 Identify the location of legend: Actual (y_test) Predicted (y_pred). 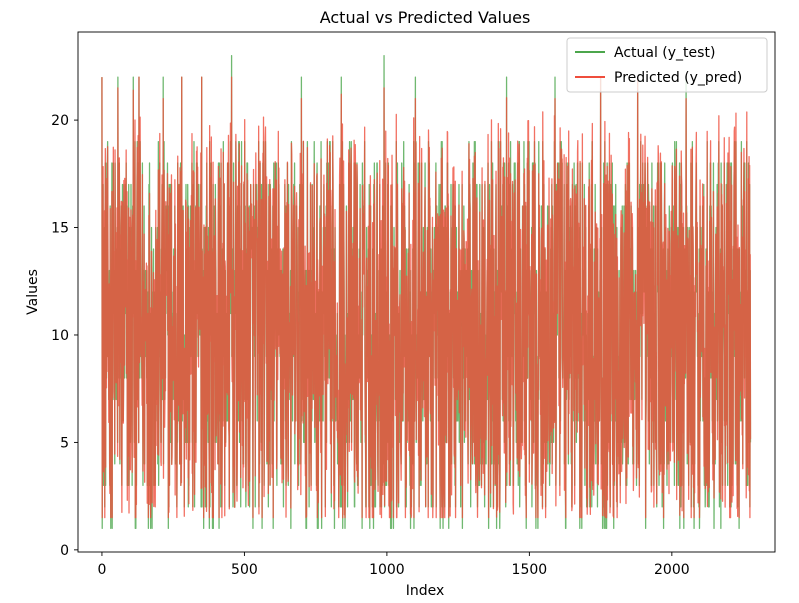
(667, 65).